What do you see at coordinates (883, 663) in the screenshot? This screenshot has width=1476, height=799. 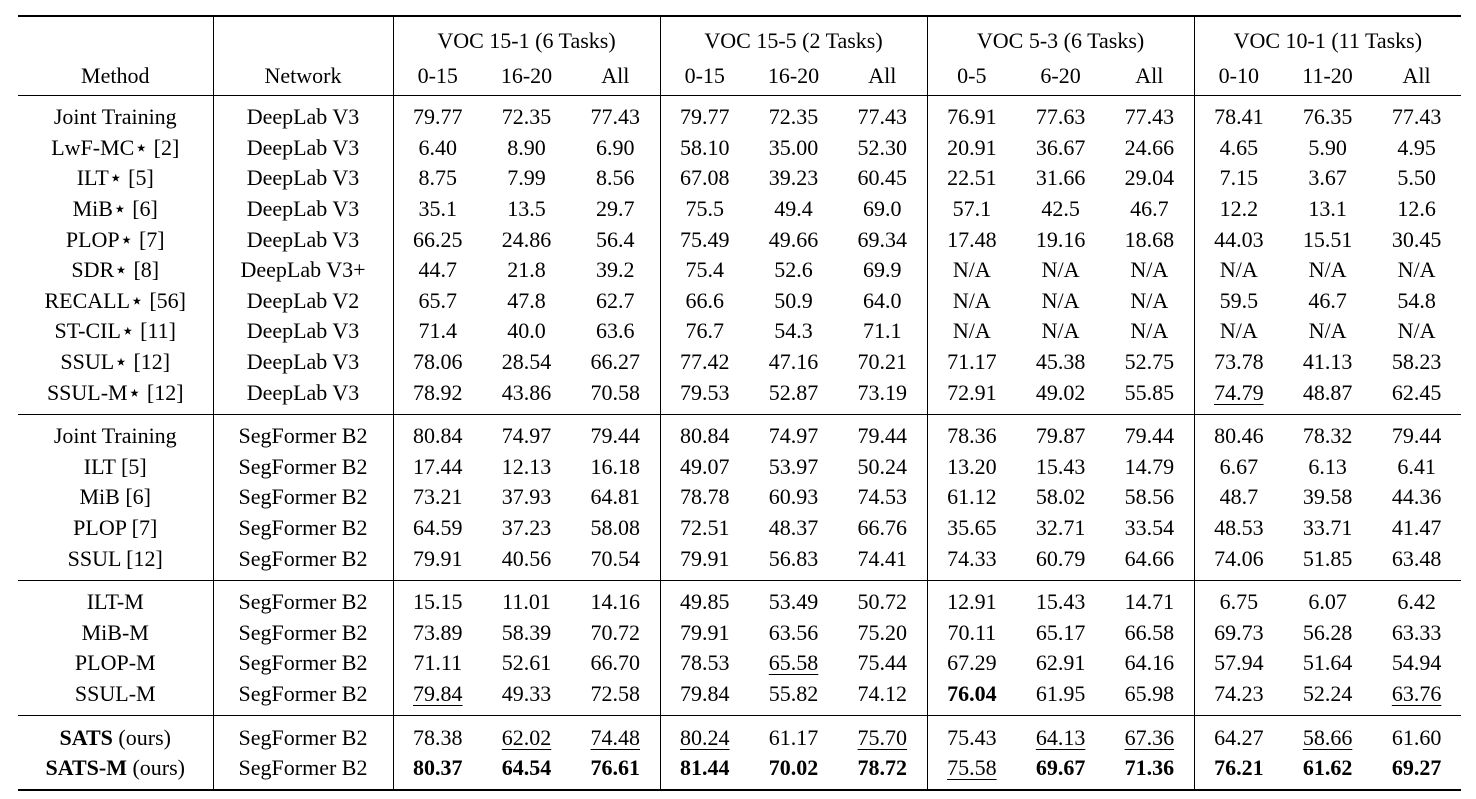 I see `value-cell: 75.44` at bounding box center [883, 663].